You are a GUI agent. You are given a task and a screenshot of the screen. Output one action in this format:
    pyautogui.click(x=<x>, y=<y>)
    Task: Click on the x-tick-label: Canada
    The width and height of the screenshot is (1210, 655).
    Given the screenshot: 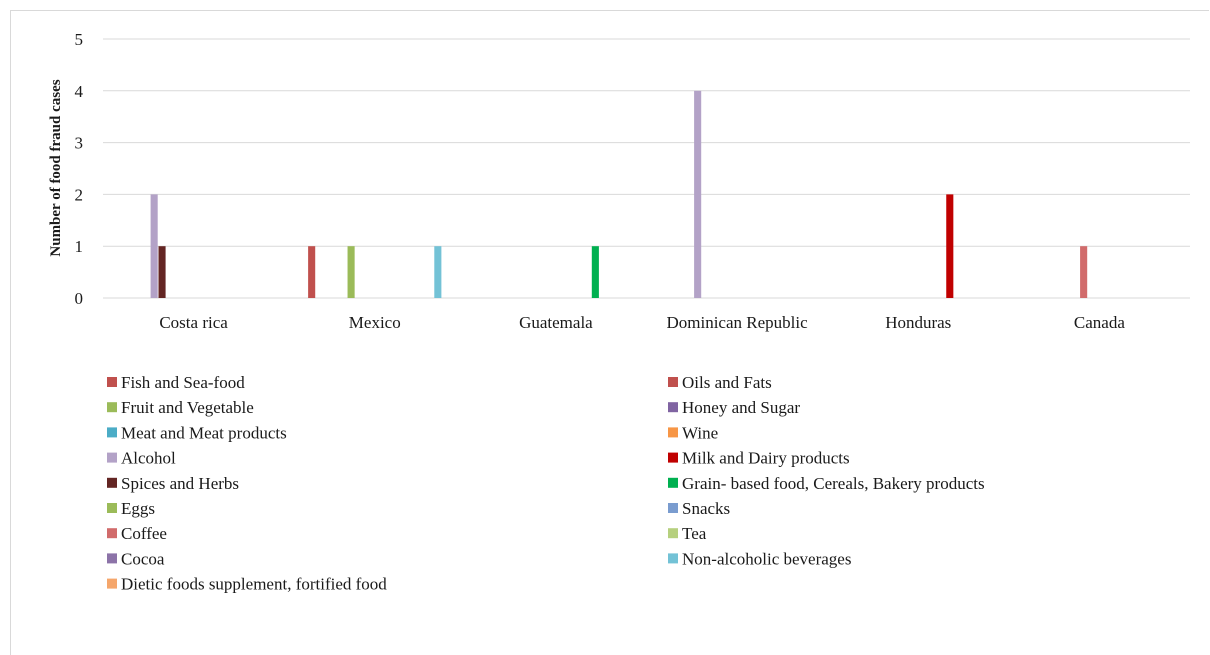 What is the action you would take?
    pyautogui.click(x=1099, y=322)
    